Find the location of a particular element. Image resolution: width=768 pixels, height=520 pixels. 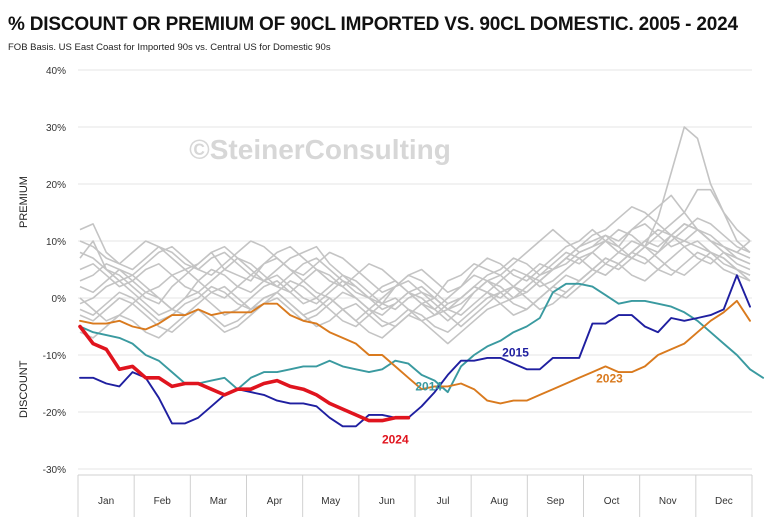

y-tick-label: 30% is located at coordinates (56, 128).